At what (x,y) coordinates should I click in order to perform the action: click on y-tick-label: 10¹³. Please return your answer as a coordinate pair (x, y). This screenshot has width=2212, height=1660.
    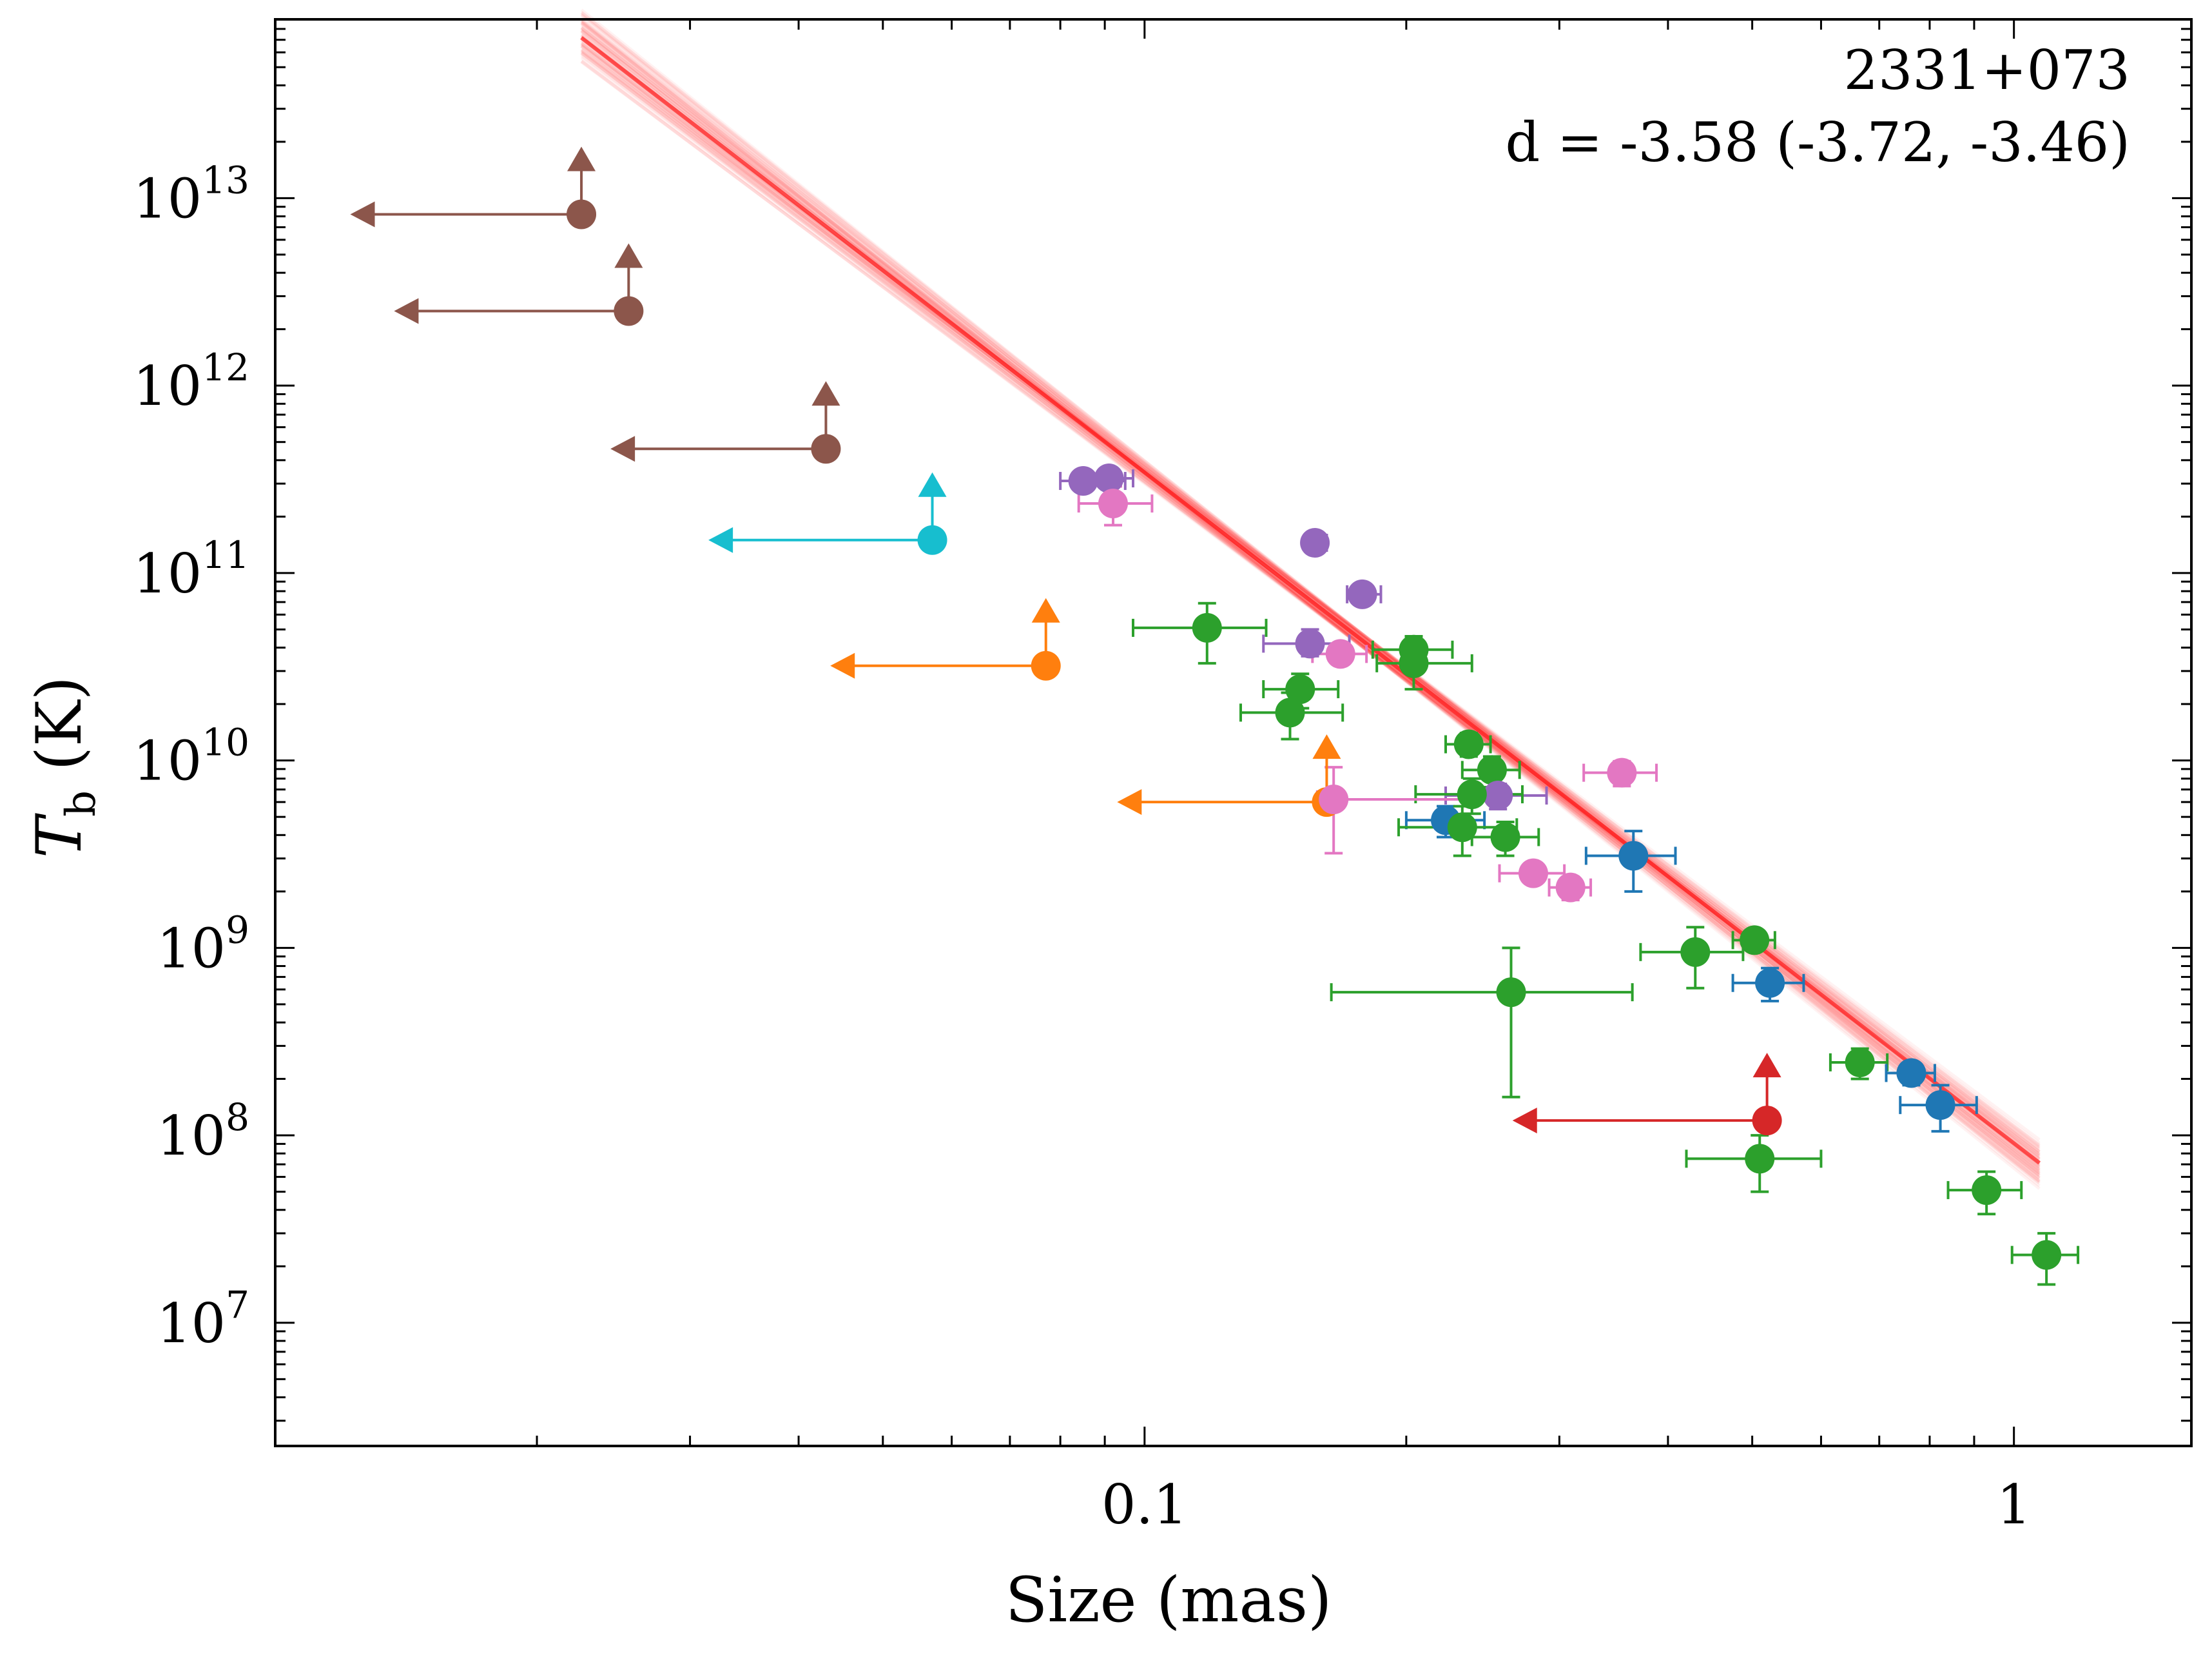
    Looking at the image, I should click on (191, 194).